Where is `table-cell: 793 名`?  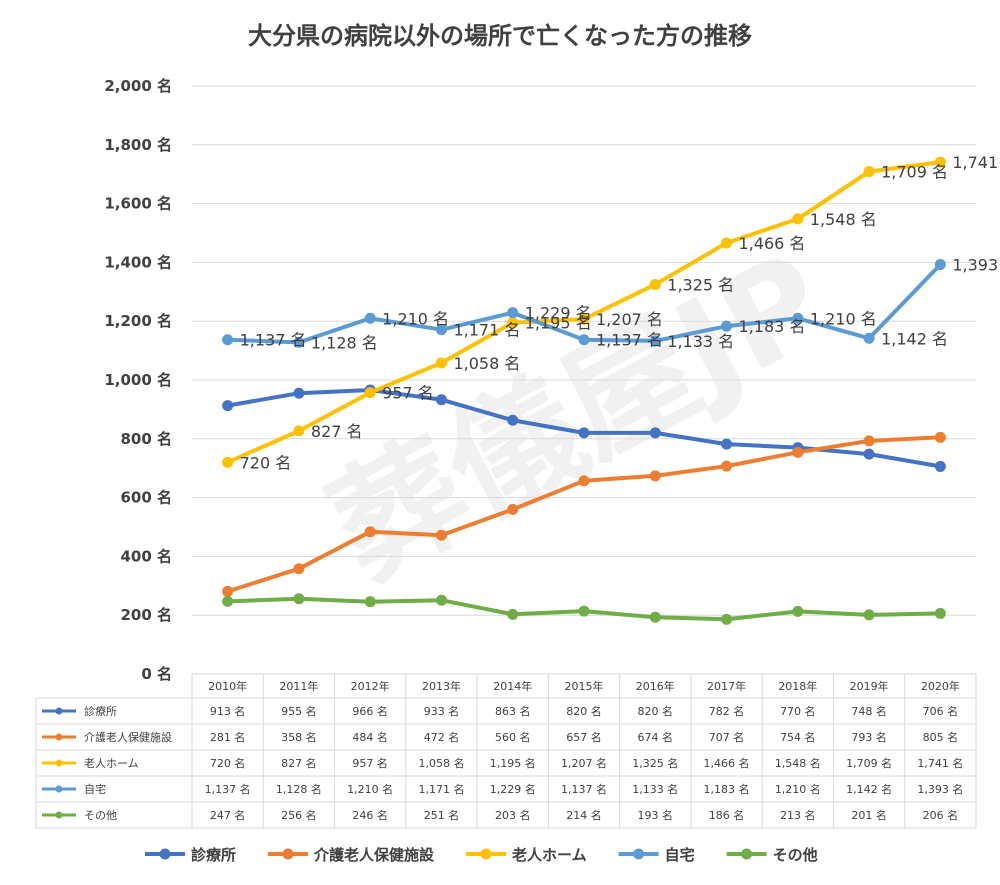 table-cell: 793 名 is located at coordinates (869, 737).